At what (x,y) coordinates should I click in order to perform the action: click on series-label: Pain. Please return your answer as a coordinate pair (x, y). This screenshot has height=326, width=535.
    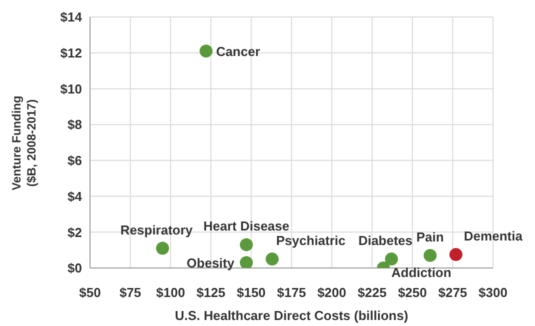
    Looking at the image, I should click on (430, 236).